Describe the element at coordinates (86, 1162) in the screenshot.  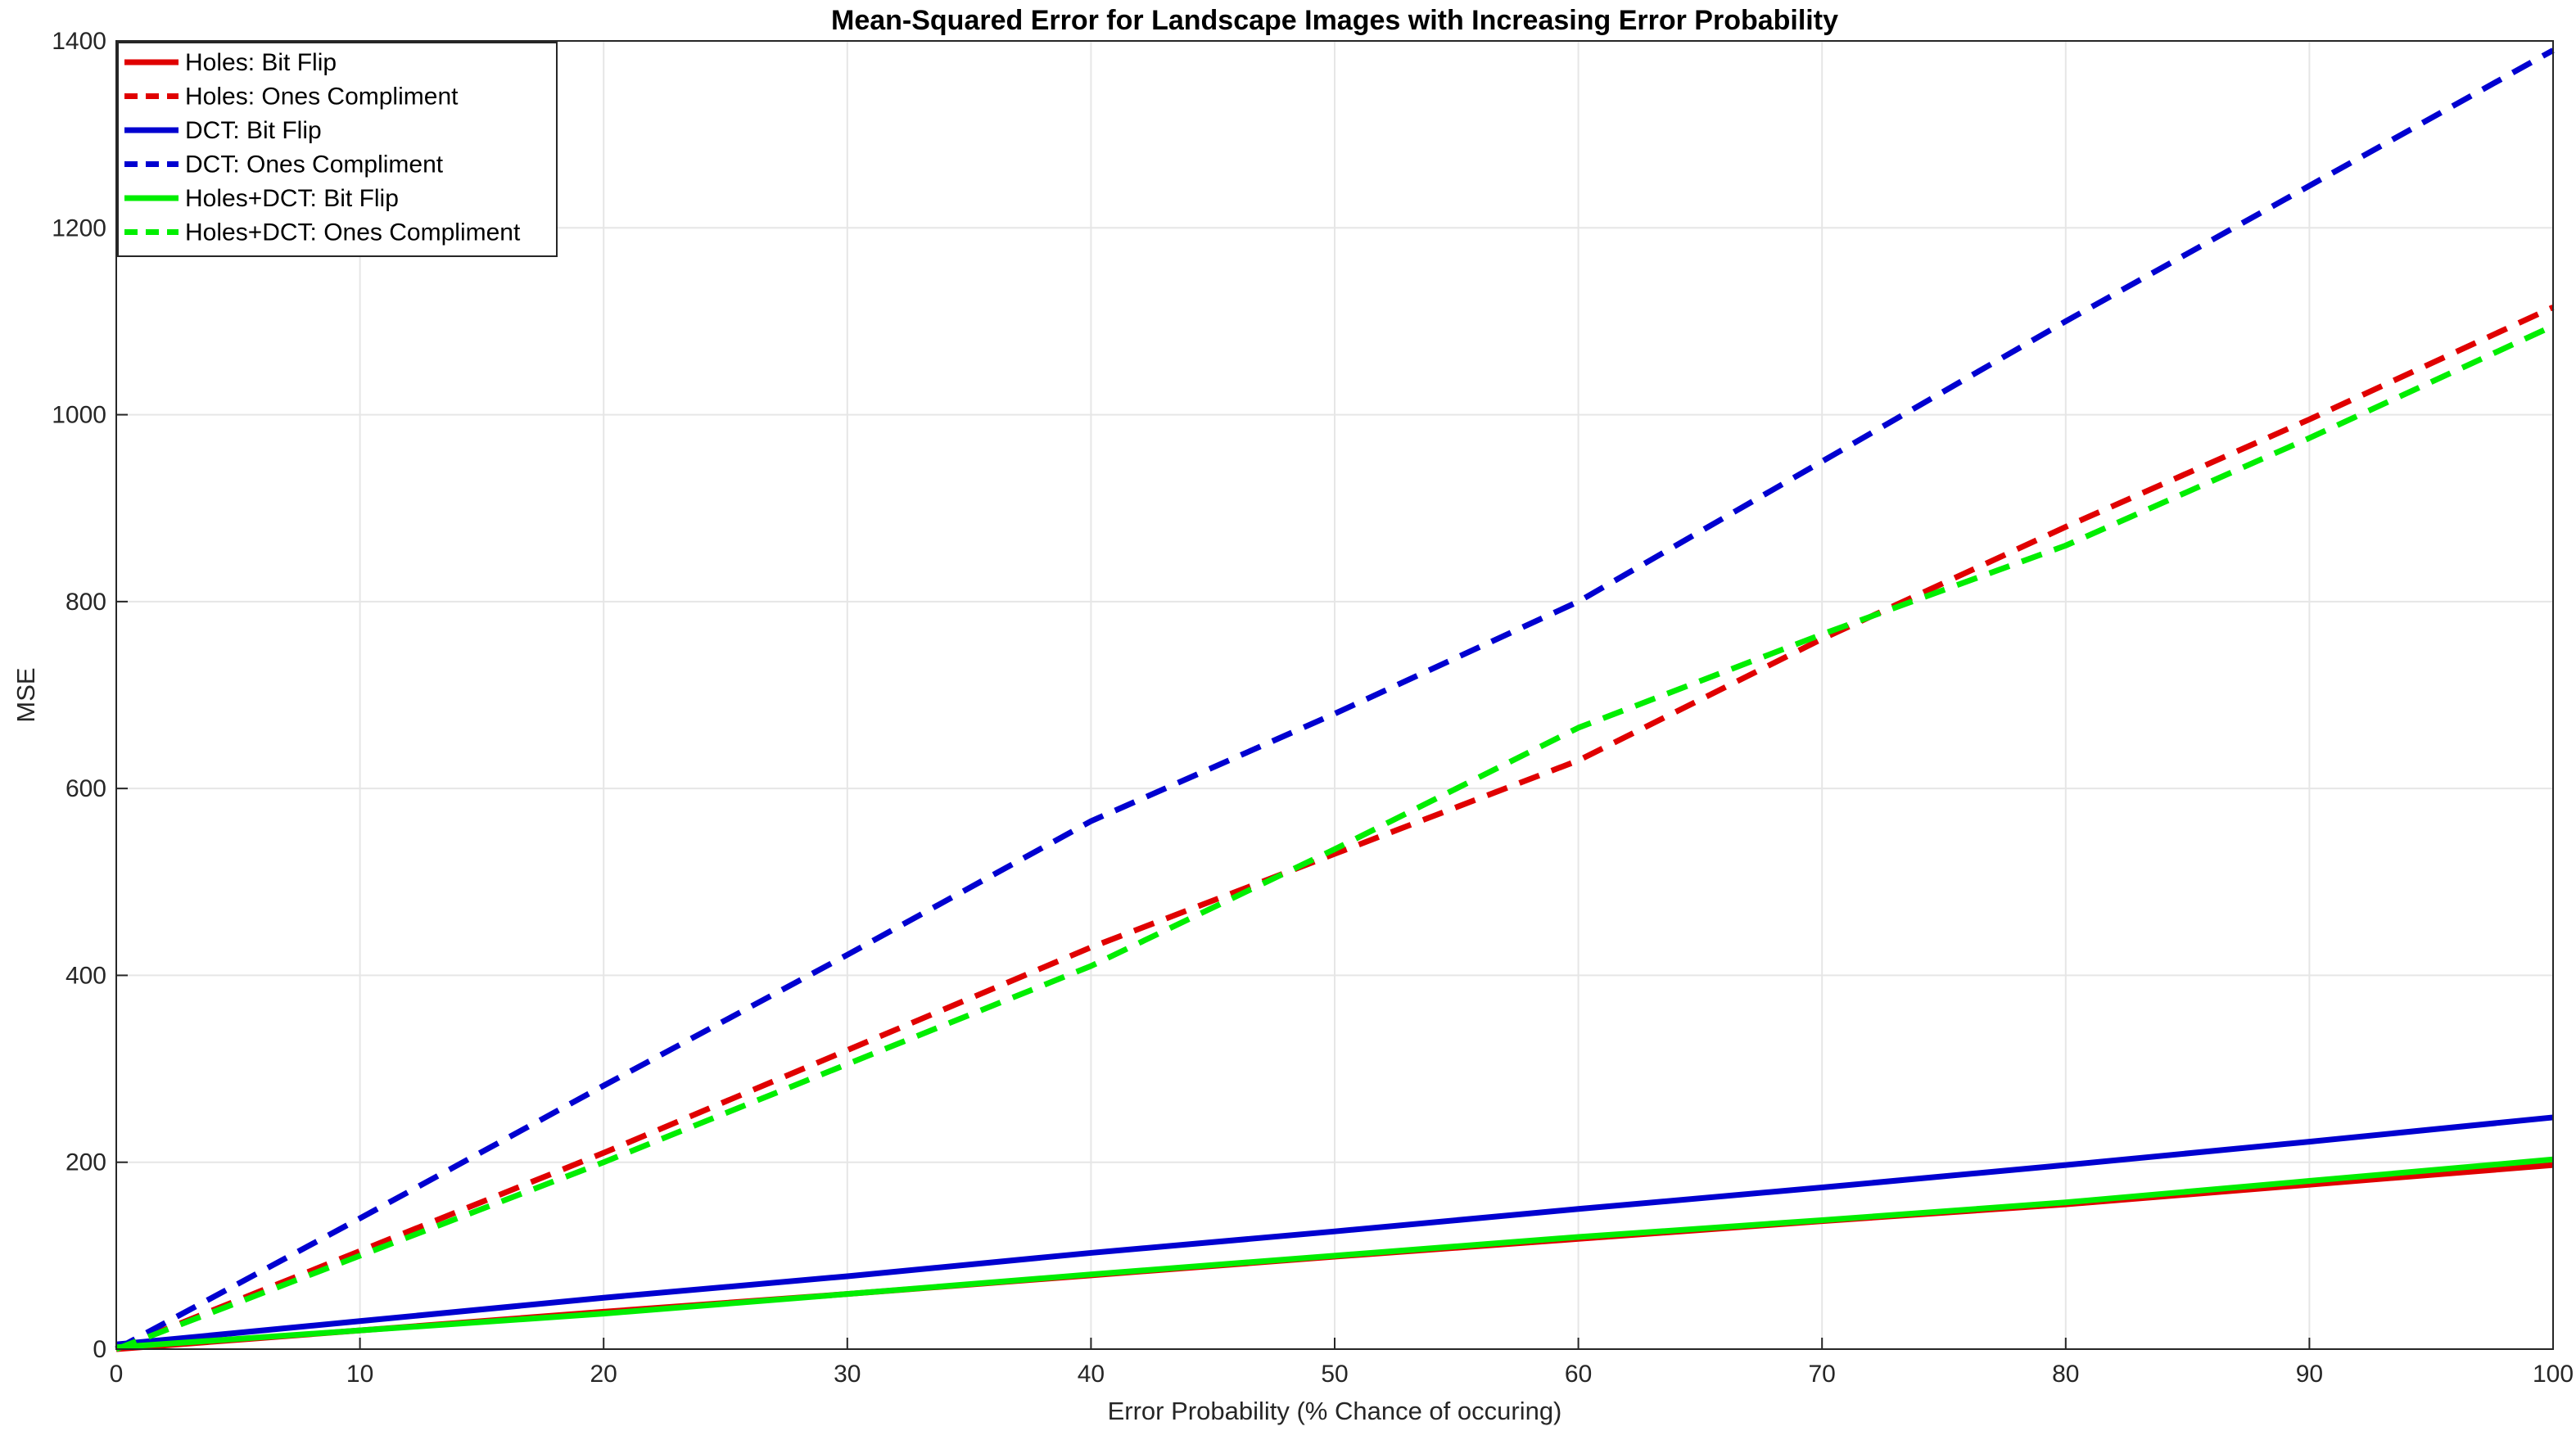
I see `y-tick-label: 200` at that location.